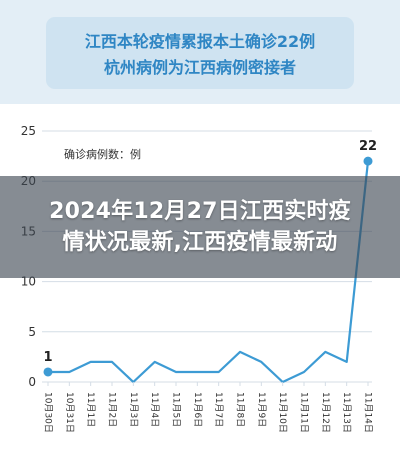 The height and width of the screenshot is (461, 400). I want to click on y-tick-label: 5, so click(32, 332).